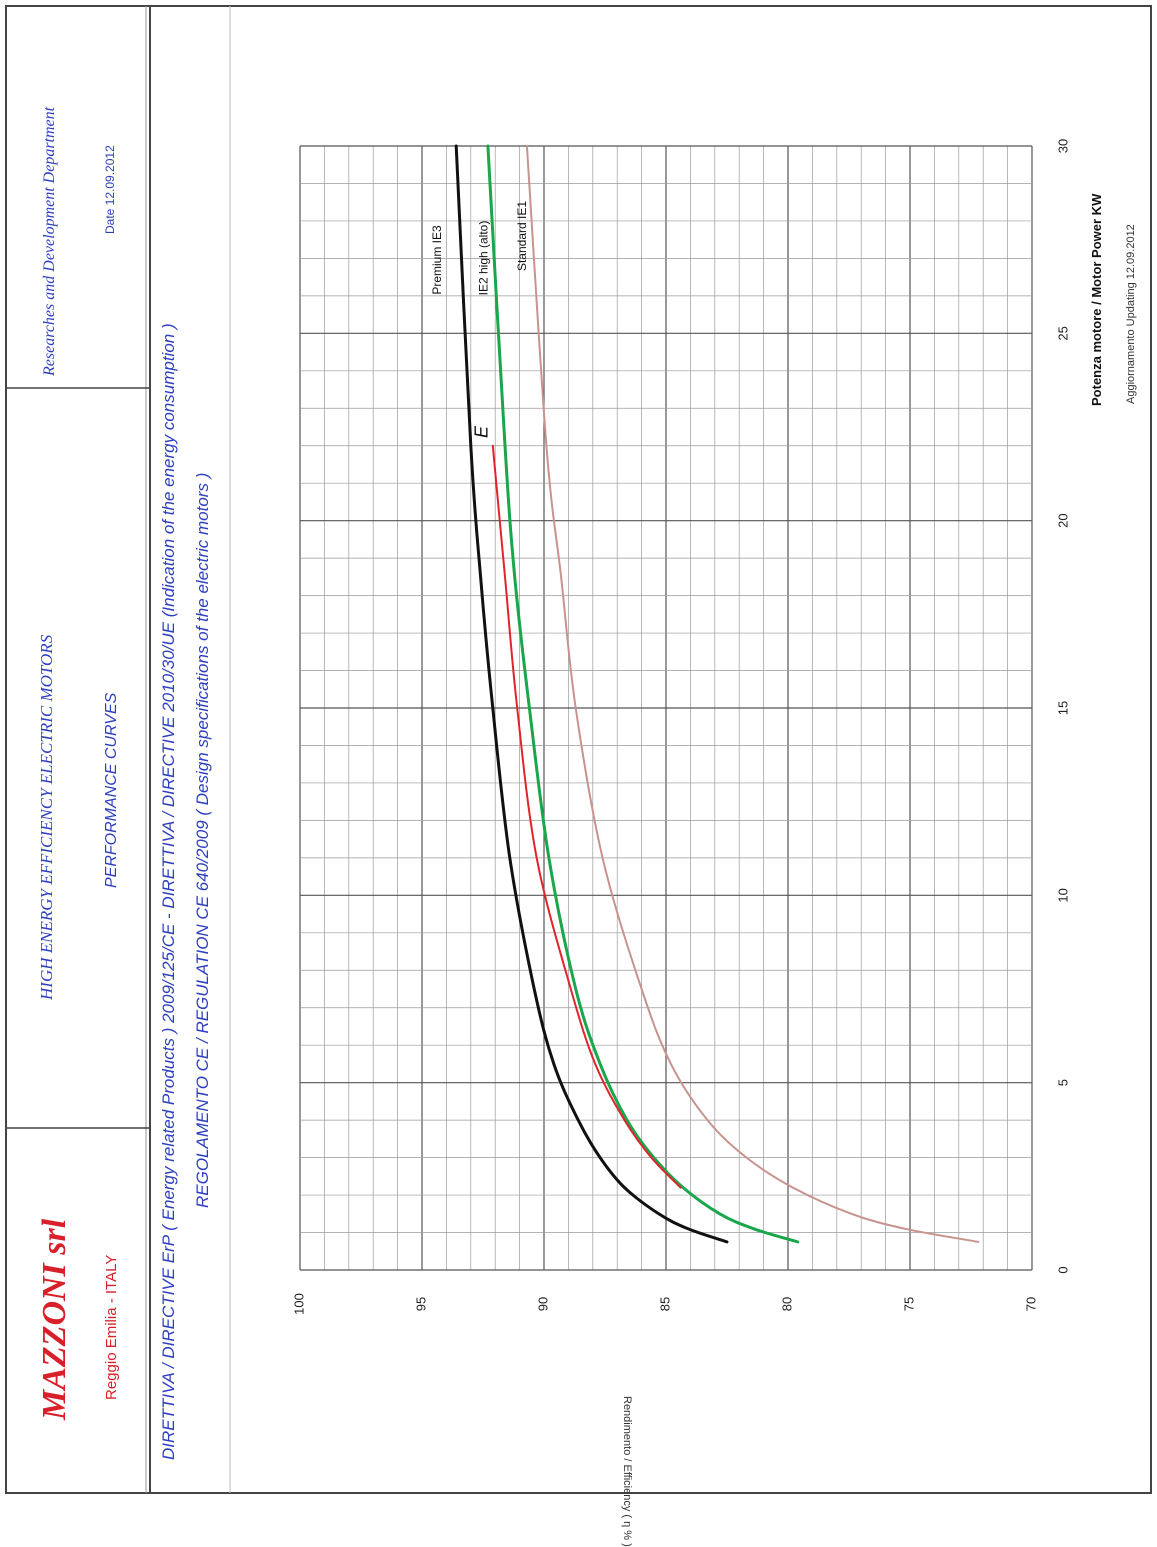 The height and width of the screenshot is (1547, 1157). What do you see at coordinates (1062, 520) in the screenshot?
I see `x-tick-label: 20` at bounding box center [1062, 520].